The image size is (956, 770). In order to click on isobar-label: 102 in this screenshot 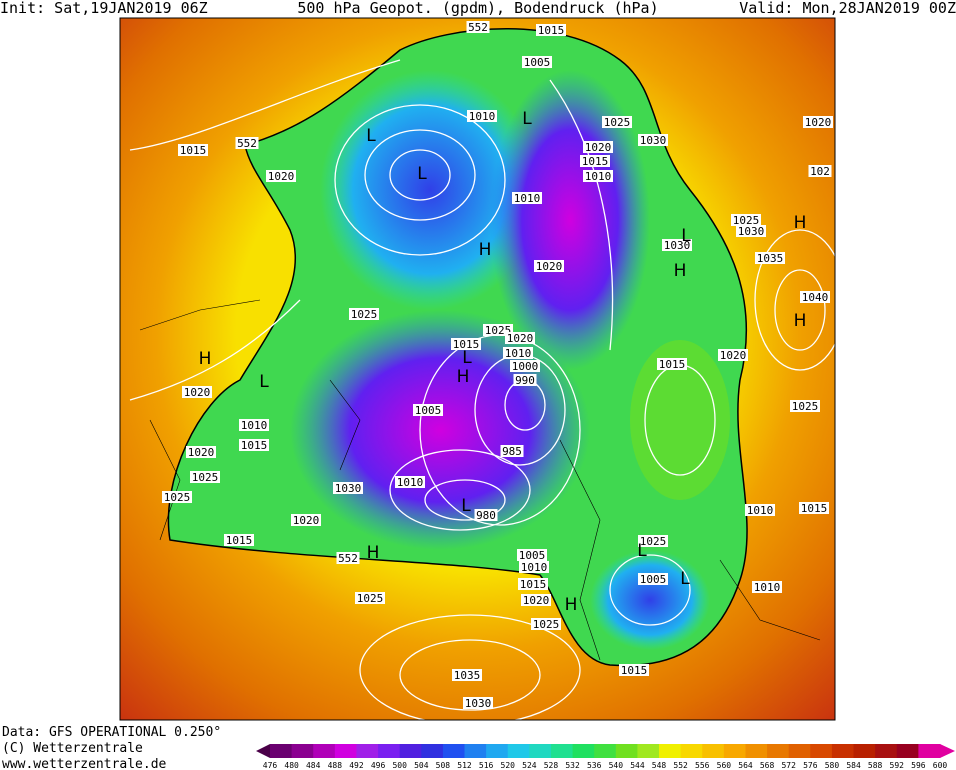, I will do `click(820, 171)`.